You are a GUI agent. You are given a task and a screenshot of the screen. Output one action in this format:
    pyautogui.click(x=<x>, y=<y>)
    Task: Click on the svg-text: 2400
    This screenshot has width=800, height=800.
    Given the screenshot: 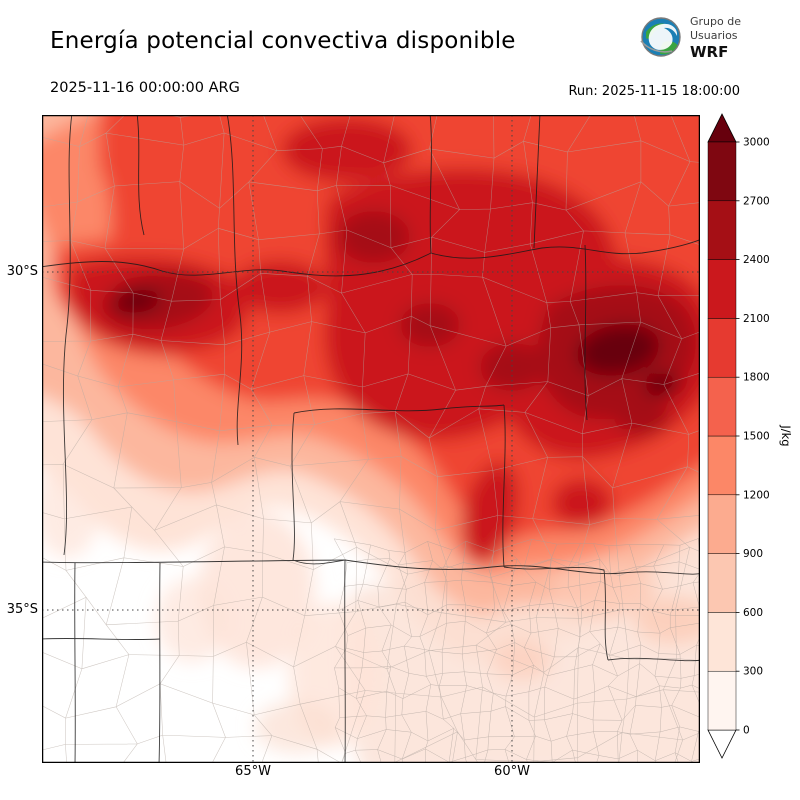 What is the action you would take?
    pyautogui.click(x=756, y=260)
    